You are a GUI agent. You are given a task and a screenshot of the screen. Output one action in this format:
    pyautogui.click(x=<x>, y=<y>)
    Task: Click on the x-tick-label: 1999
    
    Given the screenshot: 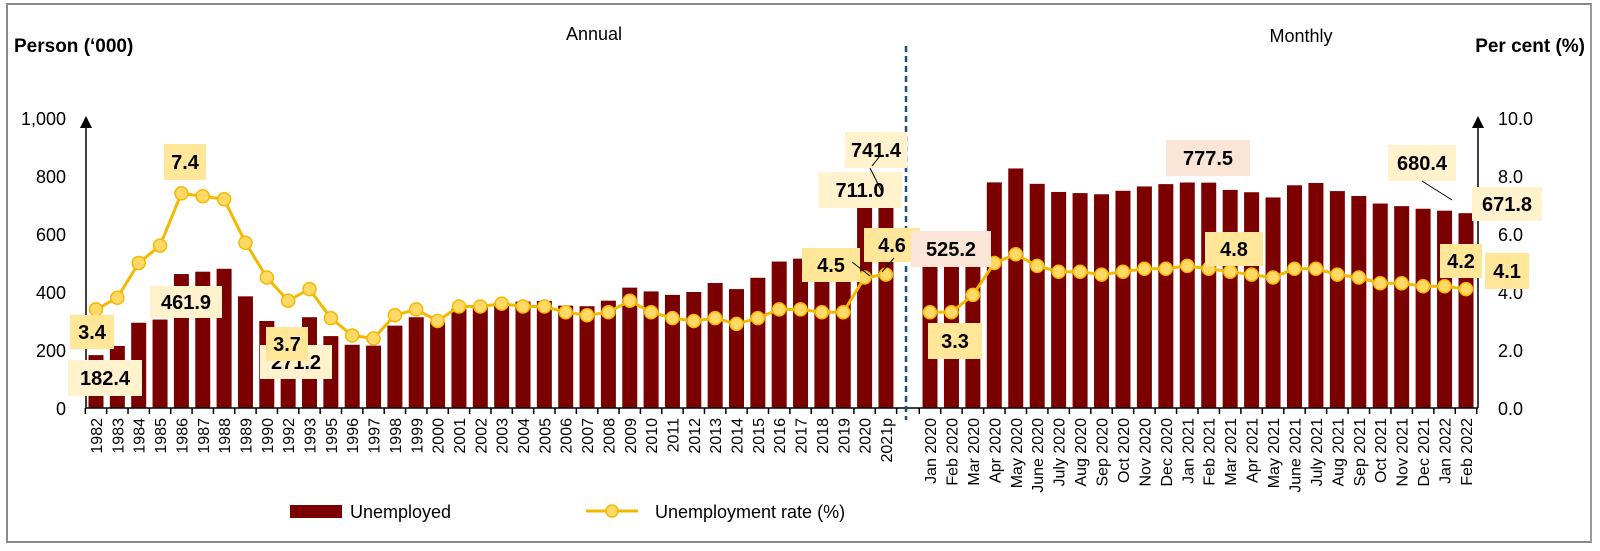 What is the action you would take?
    pyautogui.click(x=417, y=436)
    